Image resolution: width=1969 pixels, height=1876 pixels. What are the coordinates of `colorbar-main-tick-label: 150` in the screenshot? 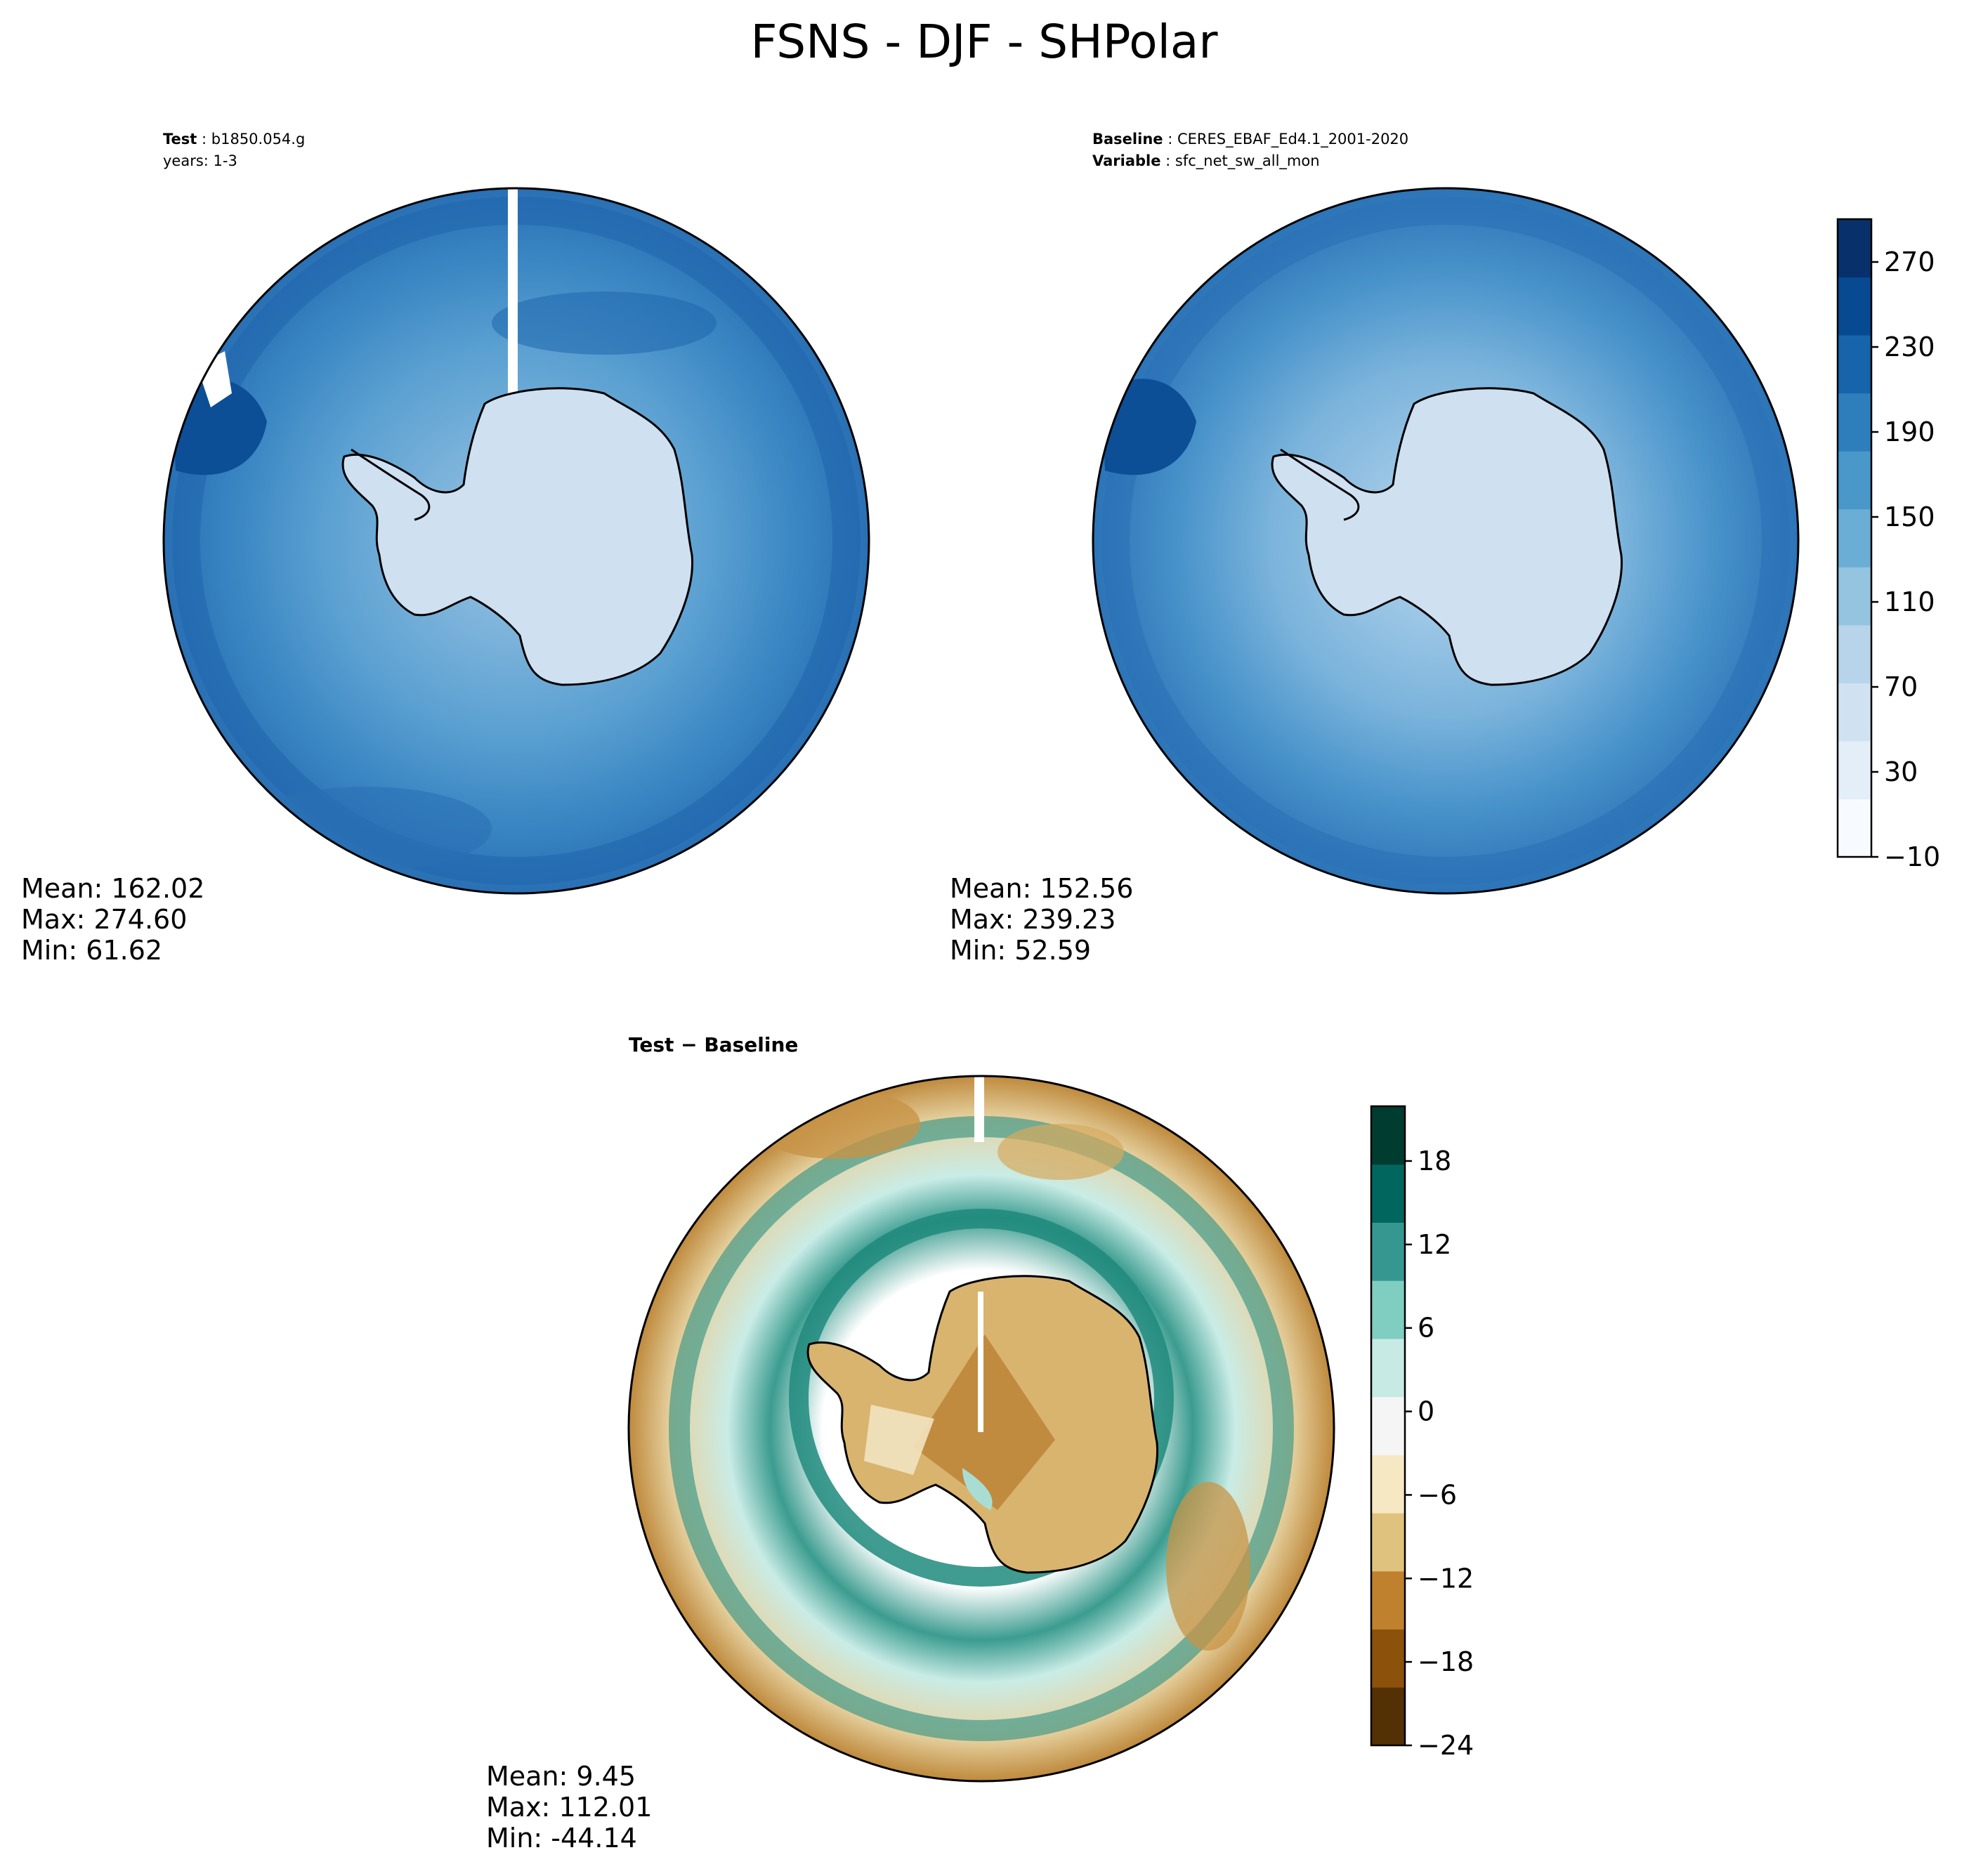 It's located at (1909, 516).